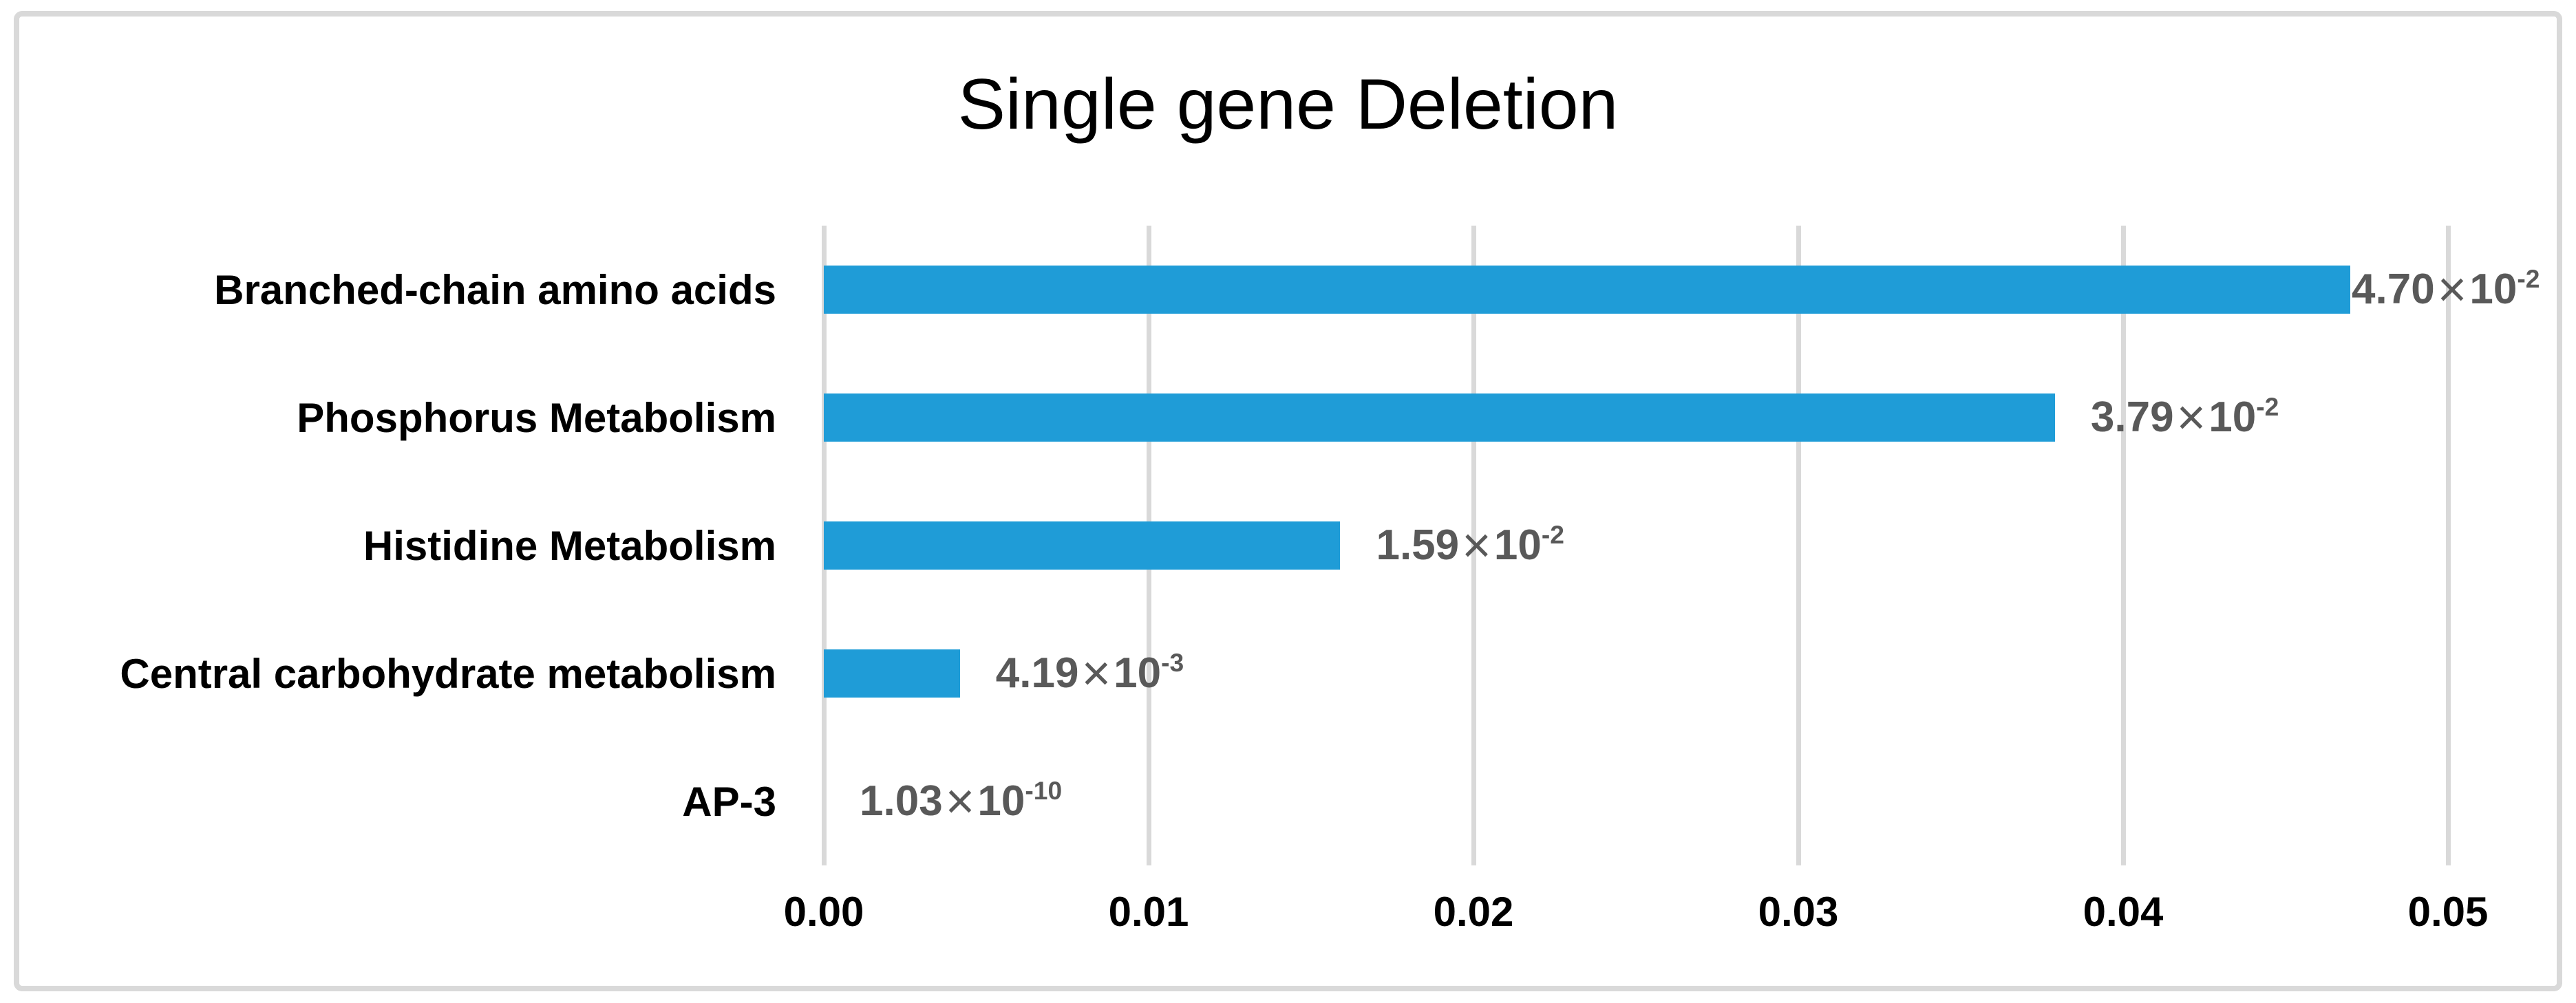 The width and height of the screenshot is (2576, 1003). I want to click on x-tick-label: 0.05, so click(2448, 912).